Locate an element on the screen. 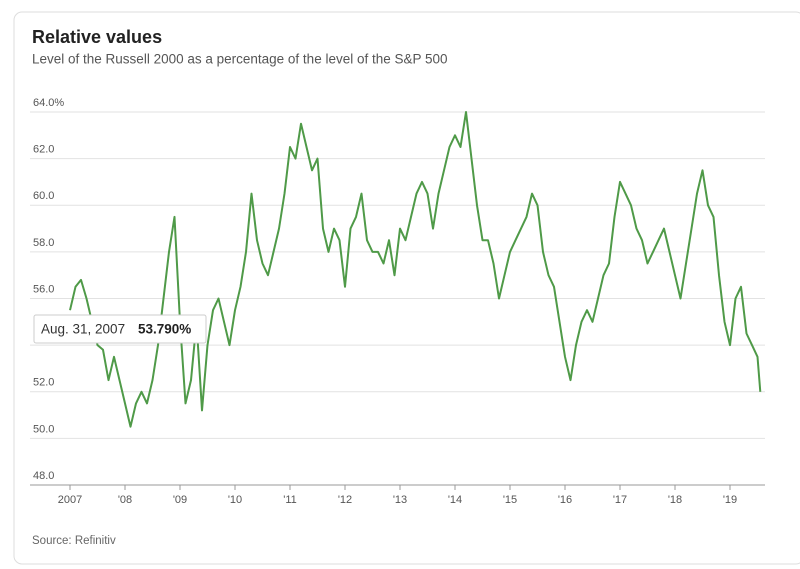 The width and height of the screenshot is (800, 569). y-tick-label: 62.0 is located at coordinates (43, 150).